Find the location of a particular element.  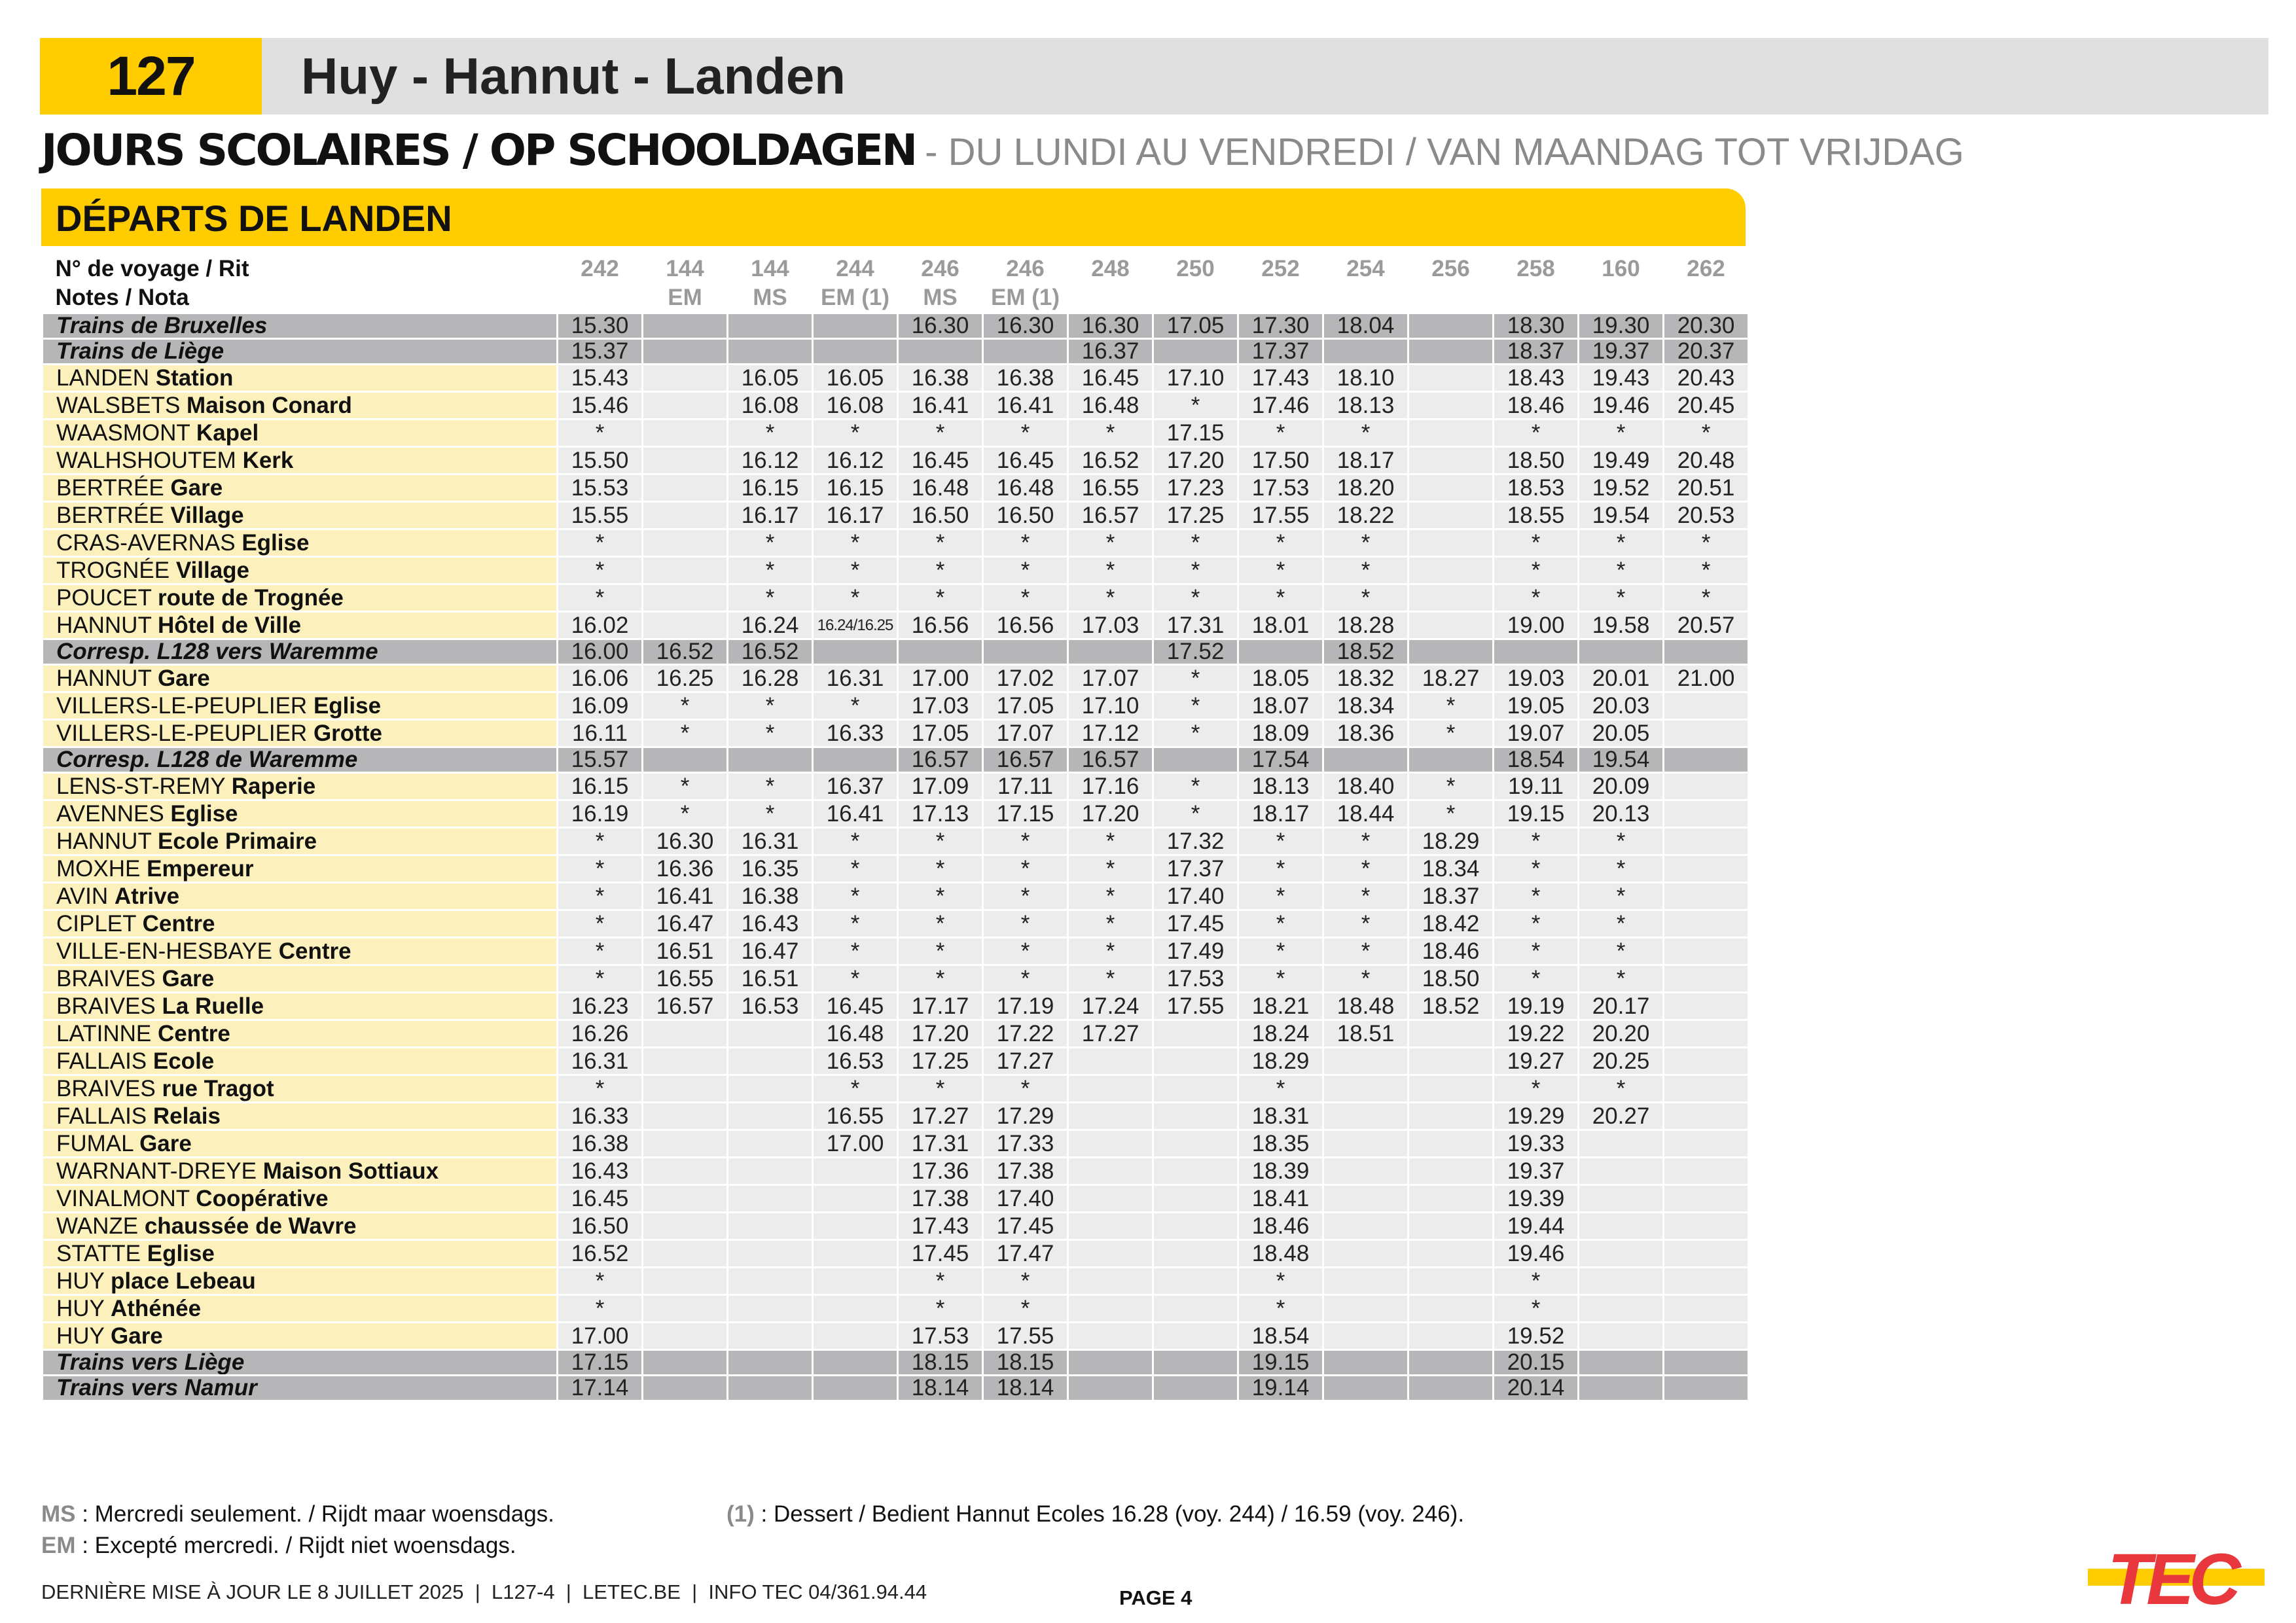

stop-name: FALLAIS Ecole is located at coordinates (299, 1061).